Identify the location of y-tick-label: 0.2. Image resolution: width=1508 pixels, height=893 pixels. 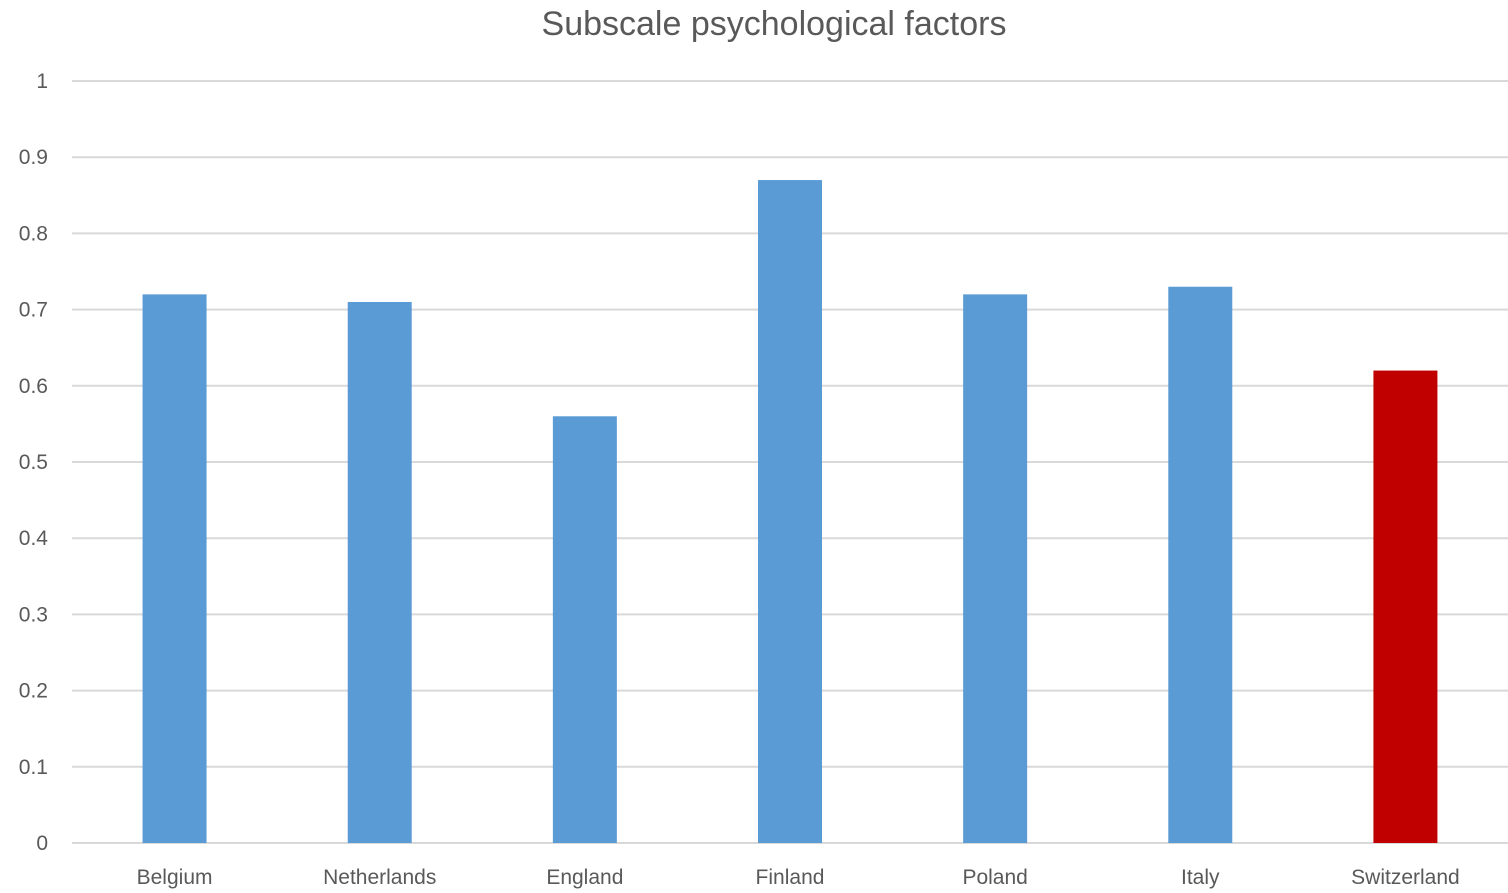
(33, 691).